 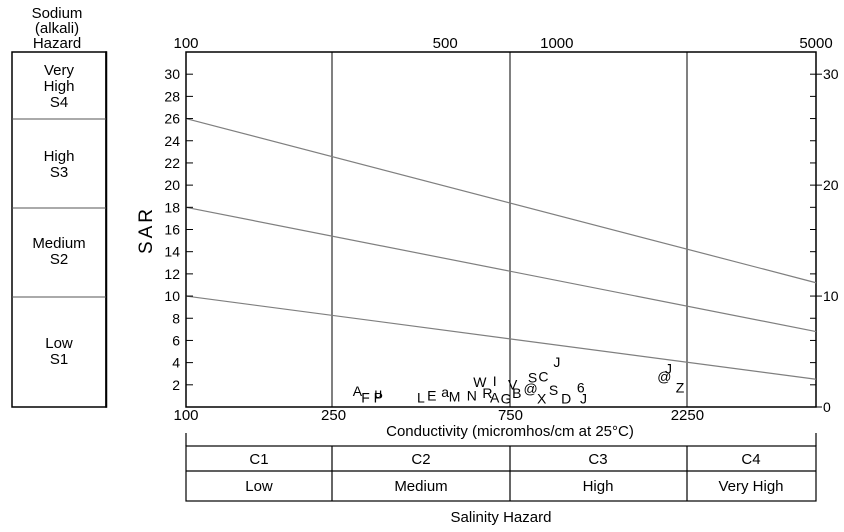 What do you see at coordinates (581, 388) in the screenshot?
I see `sample-point: 6` at bounding box center [581, 388].